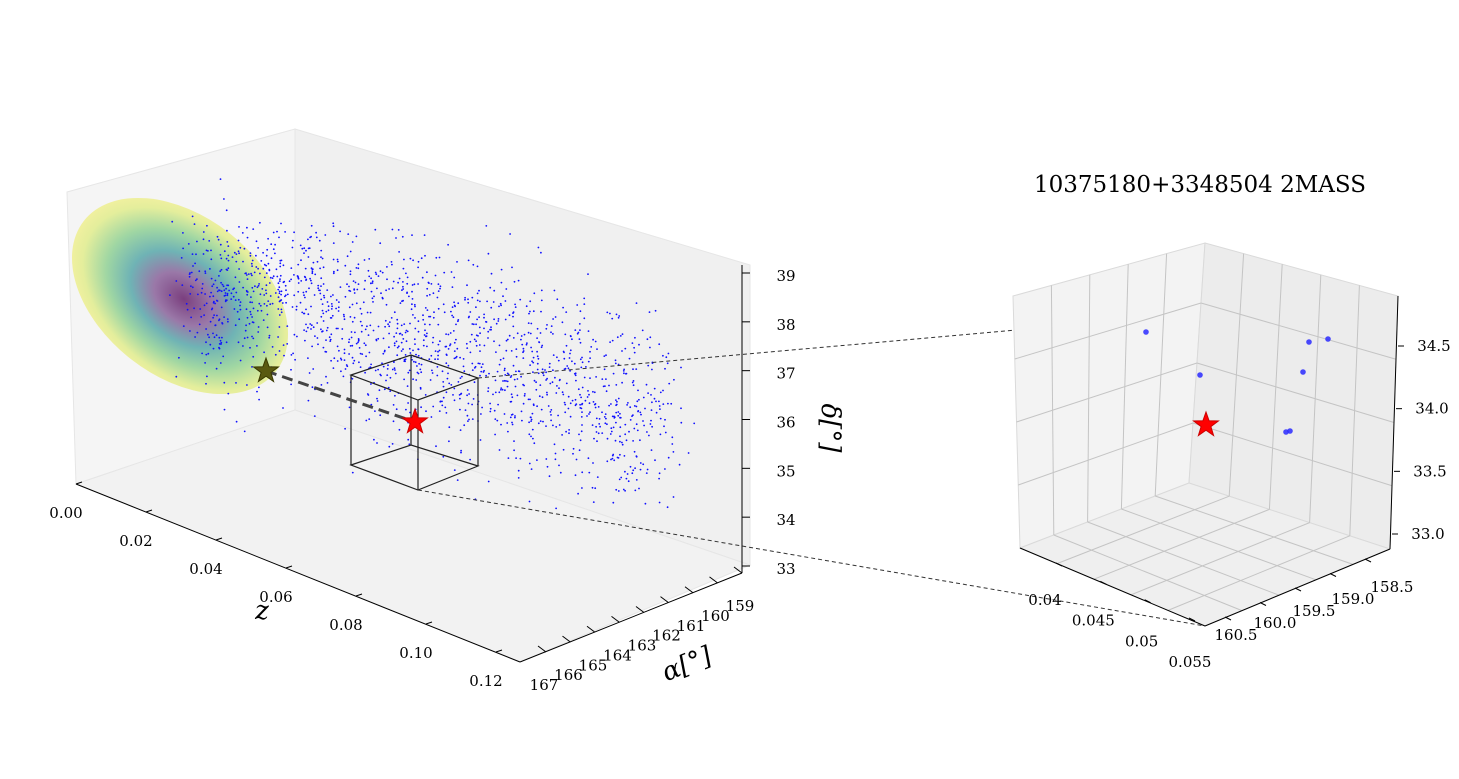 This screenshot has height=779, width=1459. What do you see at coordinates (415, 420) in the screenshot?
I see `target-star-marker` at bounding box center [415, 420].